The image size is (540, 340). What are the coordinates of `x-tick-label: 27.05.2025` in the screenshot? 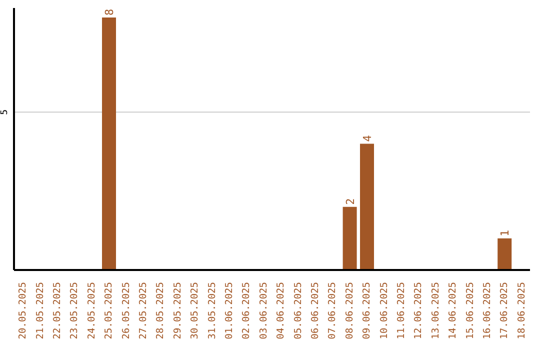 It's located at (143, 311).